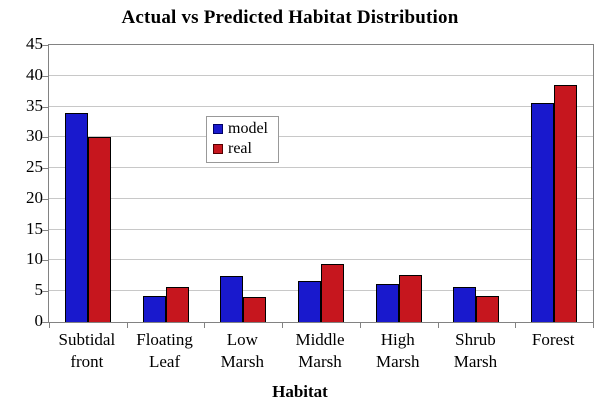  Describe the element at coordinates (76, 217) in the screenshot. I see `bar-model-subtidal-front` at that location.